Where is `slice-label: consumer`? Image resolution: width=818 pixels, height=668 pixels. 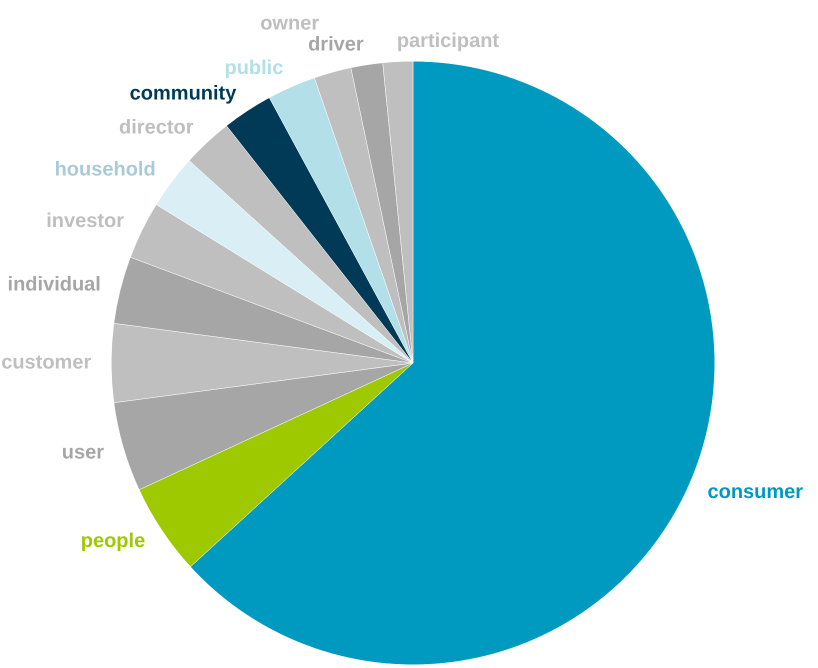 slice-label: consumer is located at coordinates (755, 492).